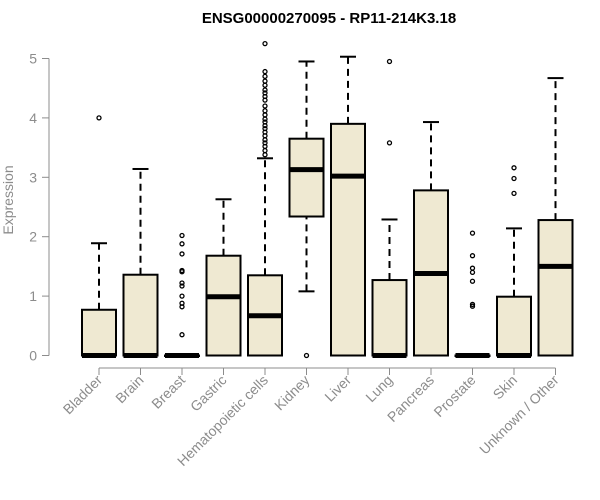 The image size is (600, 500). Describe the element at coordinates (8, 199) in the screenshot. I see `y-axis-label: Expression` at that location.